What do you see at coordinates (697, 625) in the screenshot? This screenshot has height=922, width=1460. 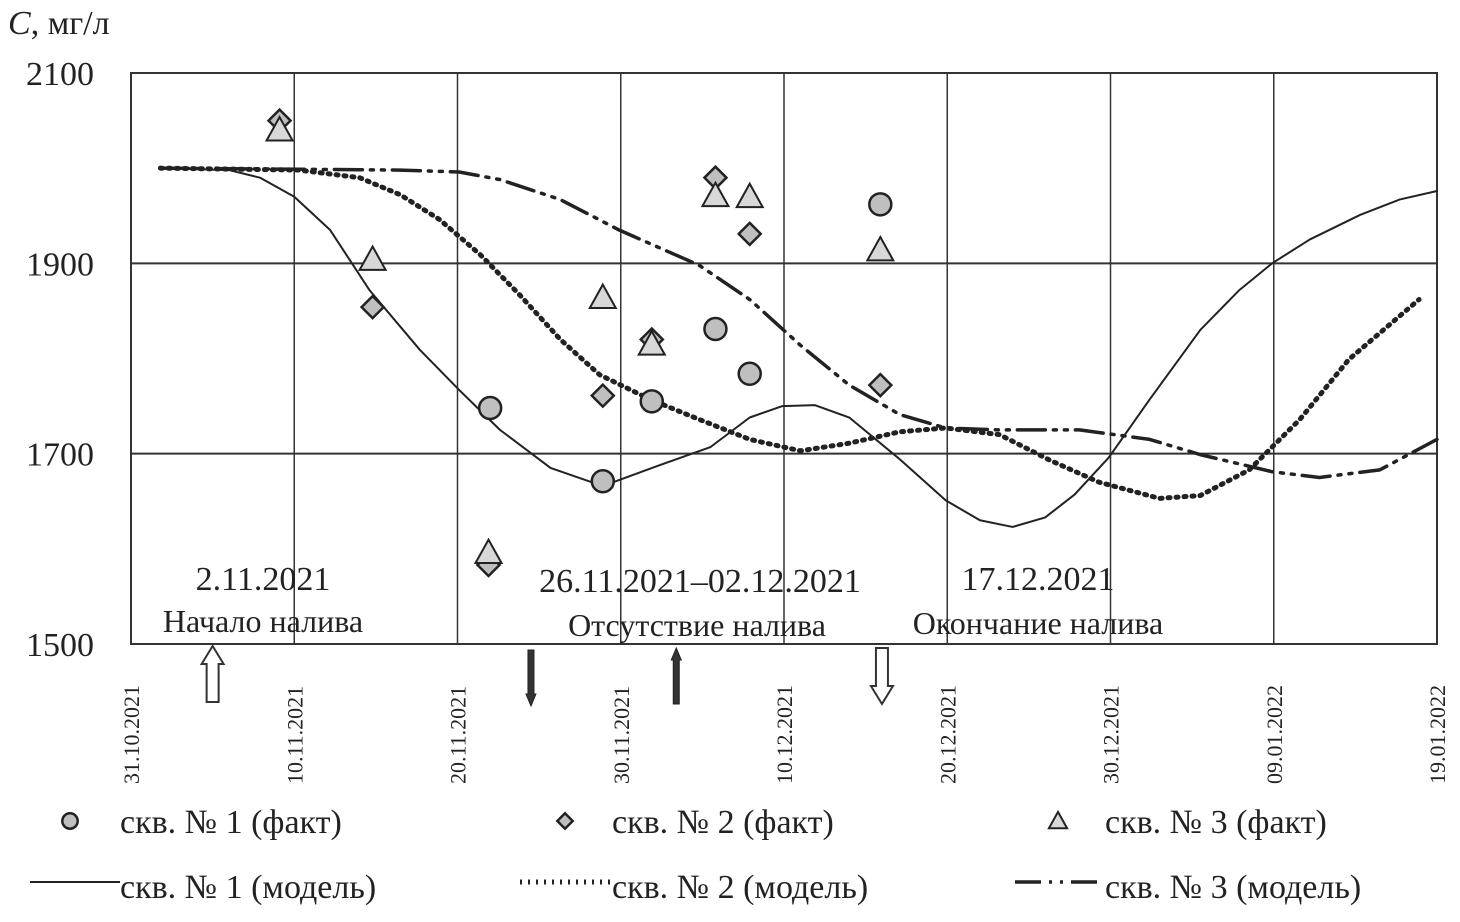 I see `annotation-text: Отсутствие налива` at bounding box center [697, 625].